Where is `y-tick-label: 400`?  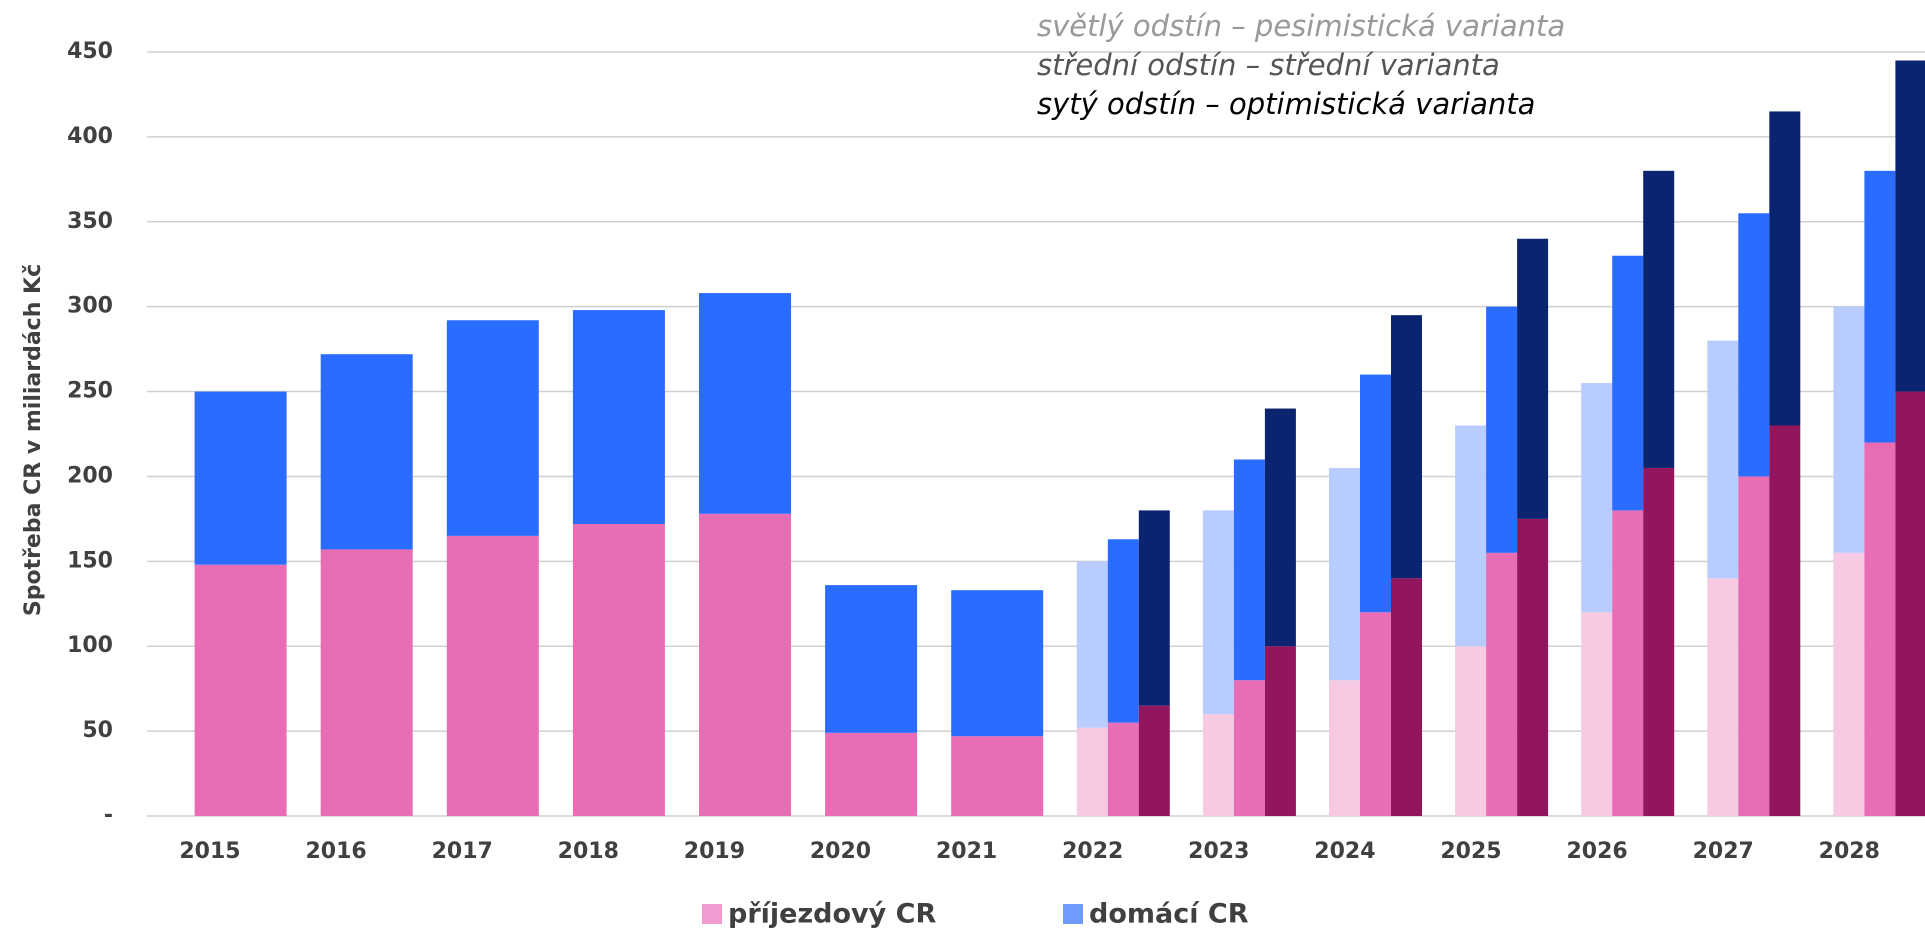
y-tick-label: 400 is located at coordinates (90, 136).